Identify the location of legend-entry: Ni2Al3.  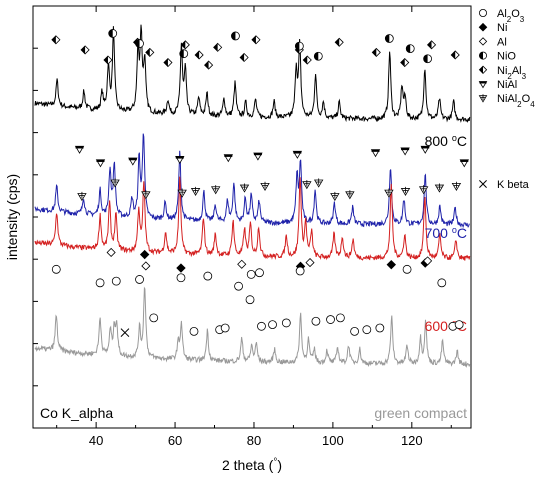
(502, 73).